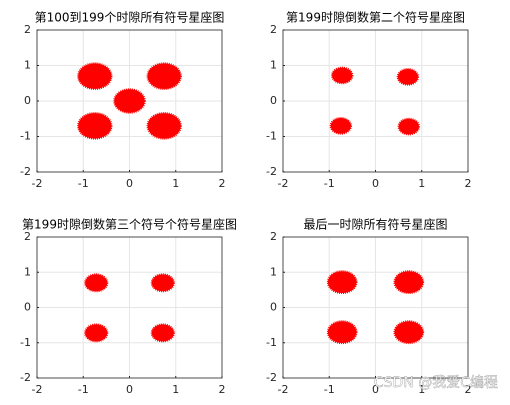 This screenshot has height=405, width=510. What do you see at coordinates (130, 17) in the screenshot?
I see `subplot-title: 第100到199个时隙所有符号星座图` at bounding box center [130, 17].